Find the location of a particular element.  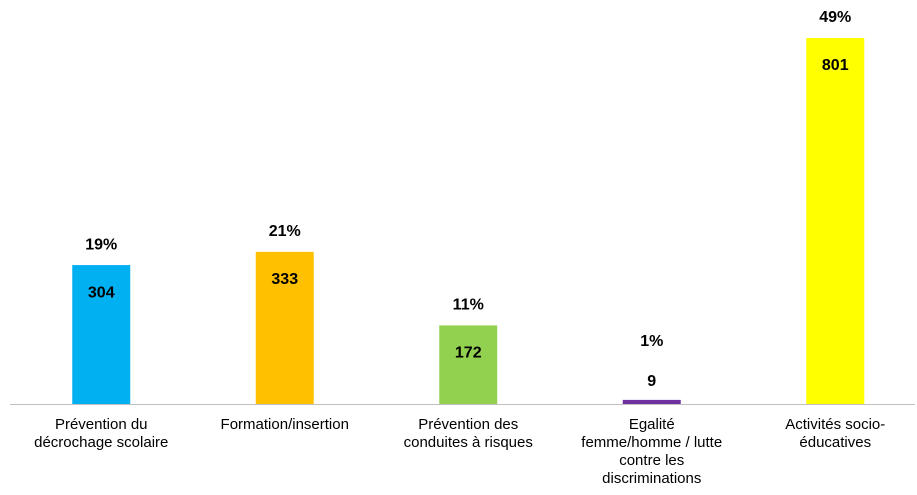

share-label: 49% is located at coordinates (835, 17).